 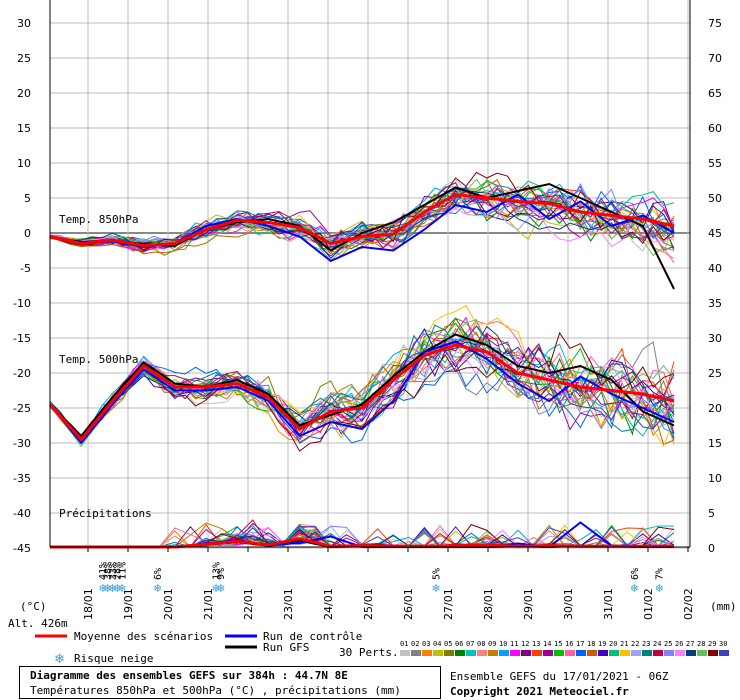 I want to click on snow-risk-marker: 13% ❄, so click(x=216, y=578).